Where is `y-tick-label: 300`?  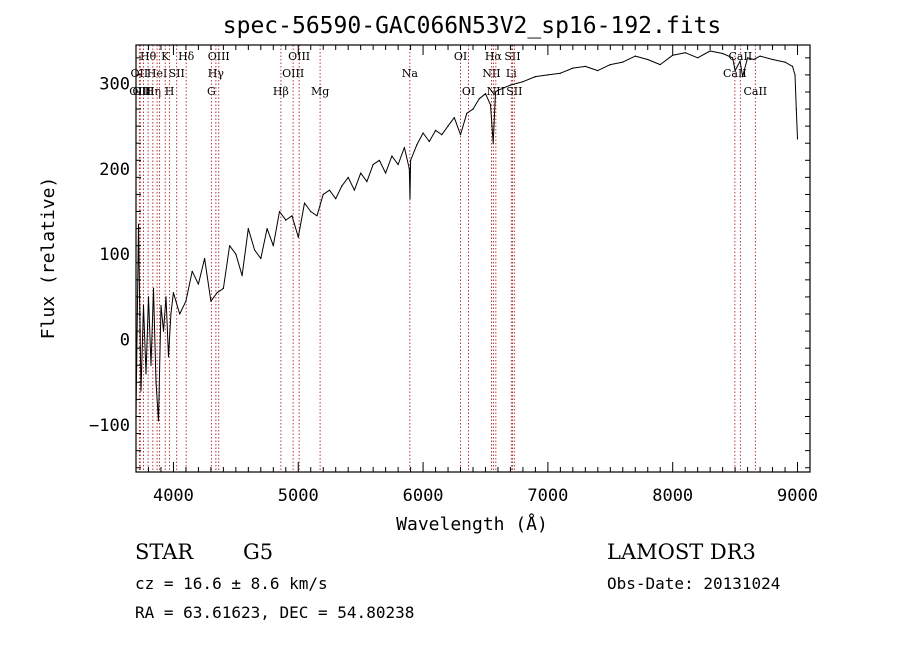 y-tick-label: 300 is located at coordinates (114, 84).